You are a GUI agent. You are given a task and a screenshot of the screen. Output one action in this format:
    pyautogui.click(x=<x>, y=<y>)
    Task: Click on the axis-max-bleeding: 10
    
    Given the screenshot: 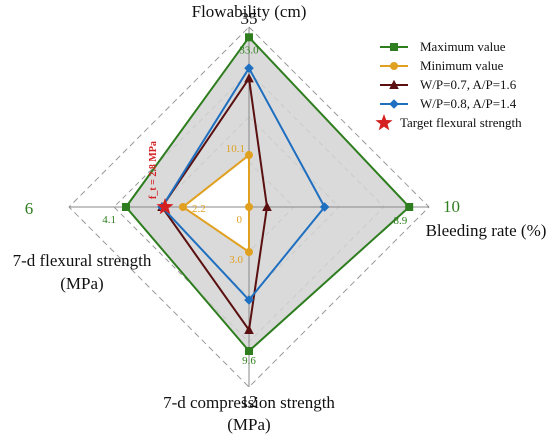 What is the action you would take?
    pyautogui.click(x=451, y=206)
    